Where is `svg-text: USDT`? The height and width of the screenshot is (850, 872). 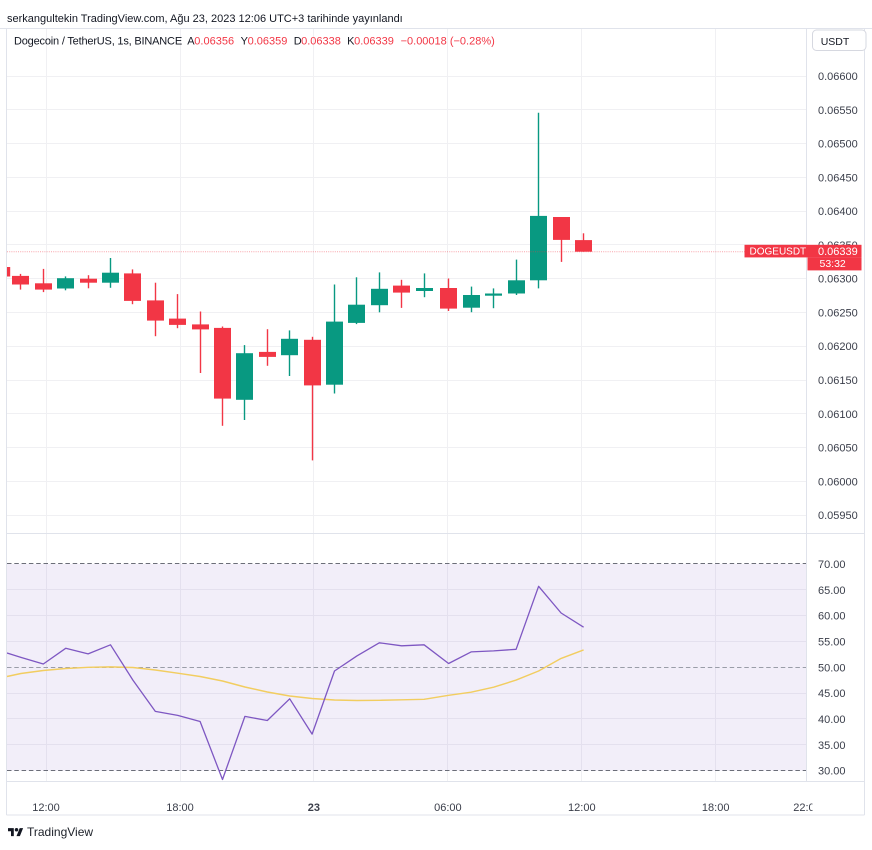
svg-text: USDT is located at coordinates (835, 42).